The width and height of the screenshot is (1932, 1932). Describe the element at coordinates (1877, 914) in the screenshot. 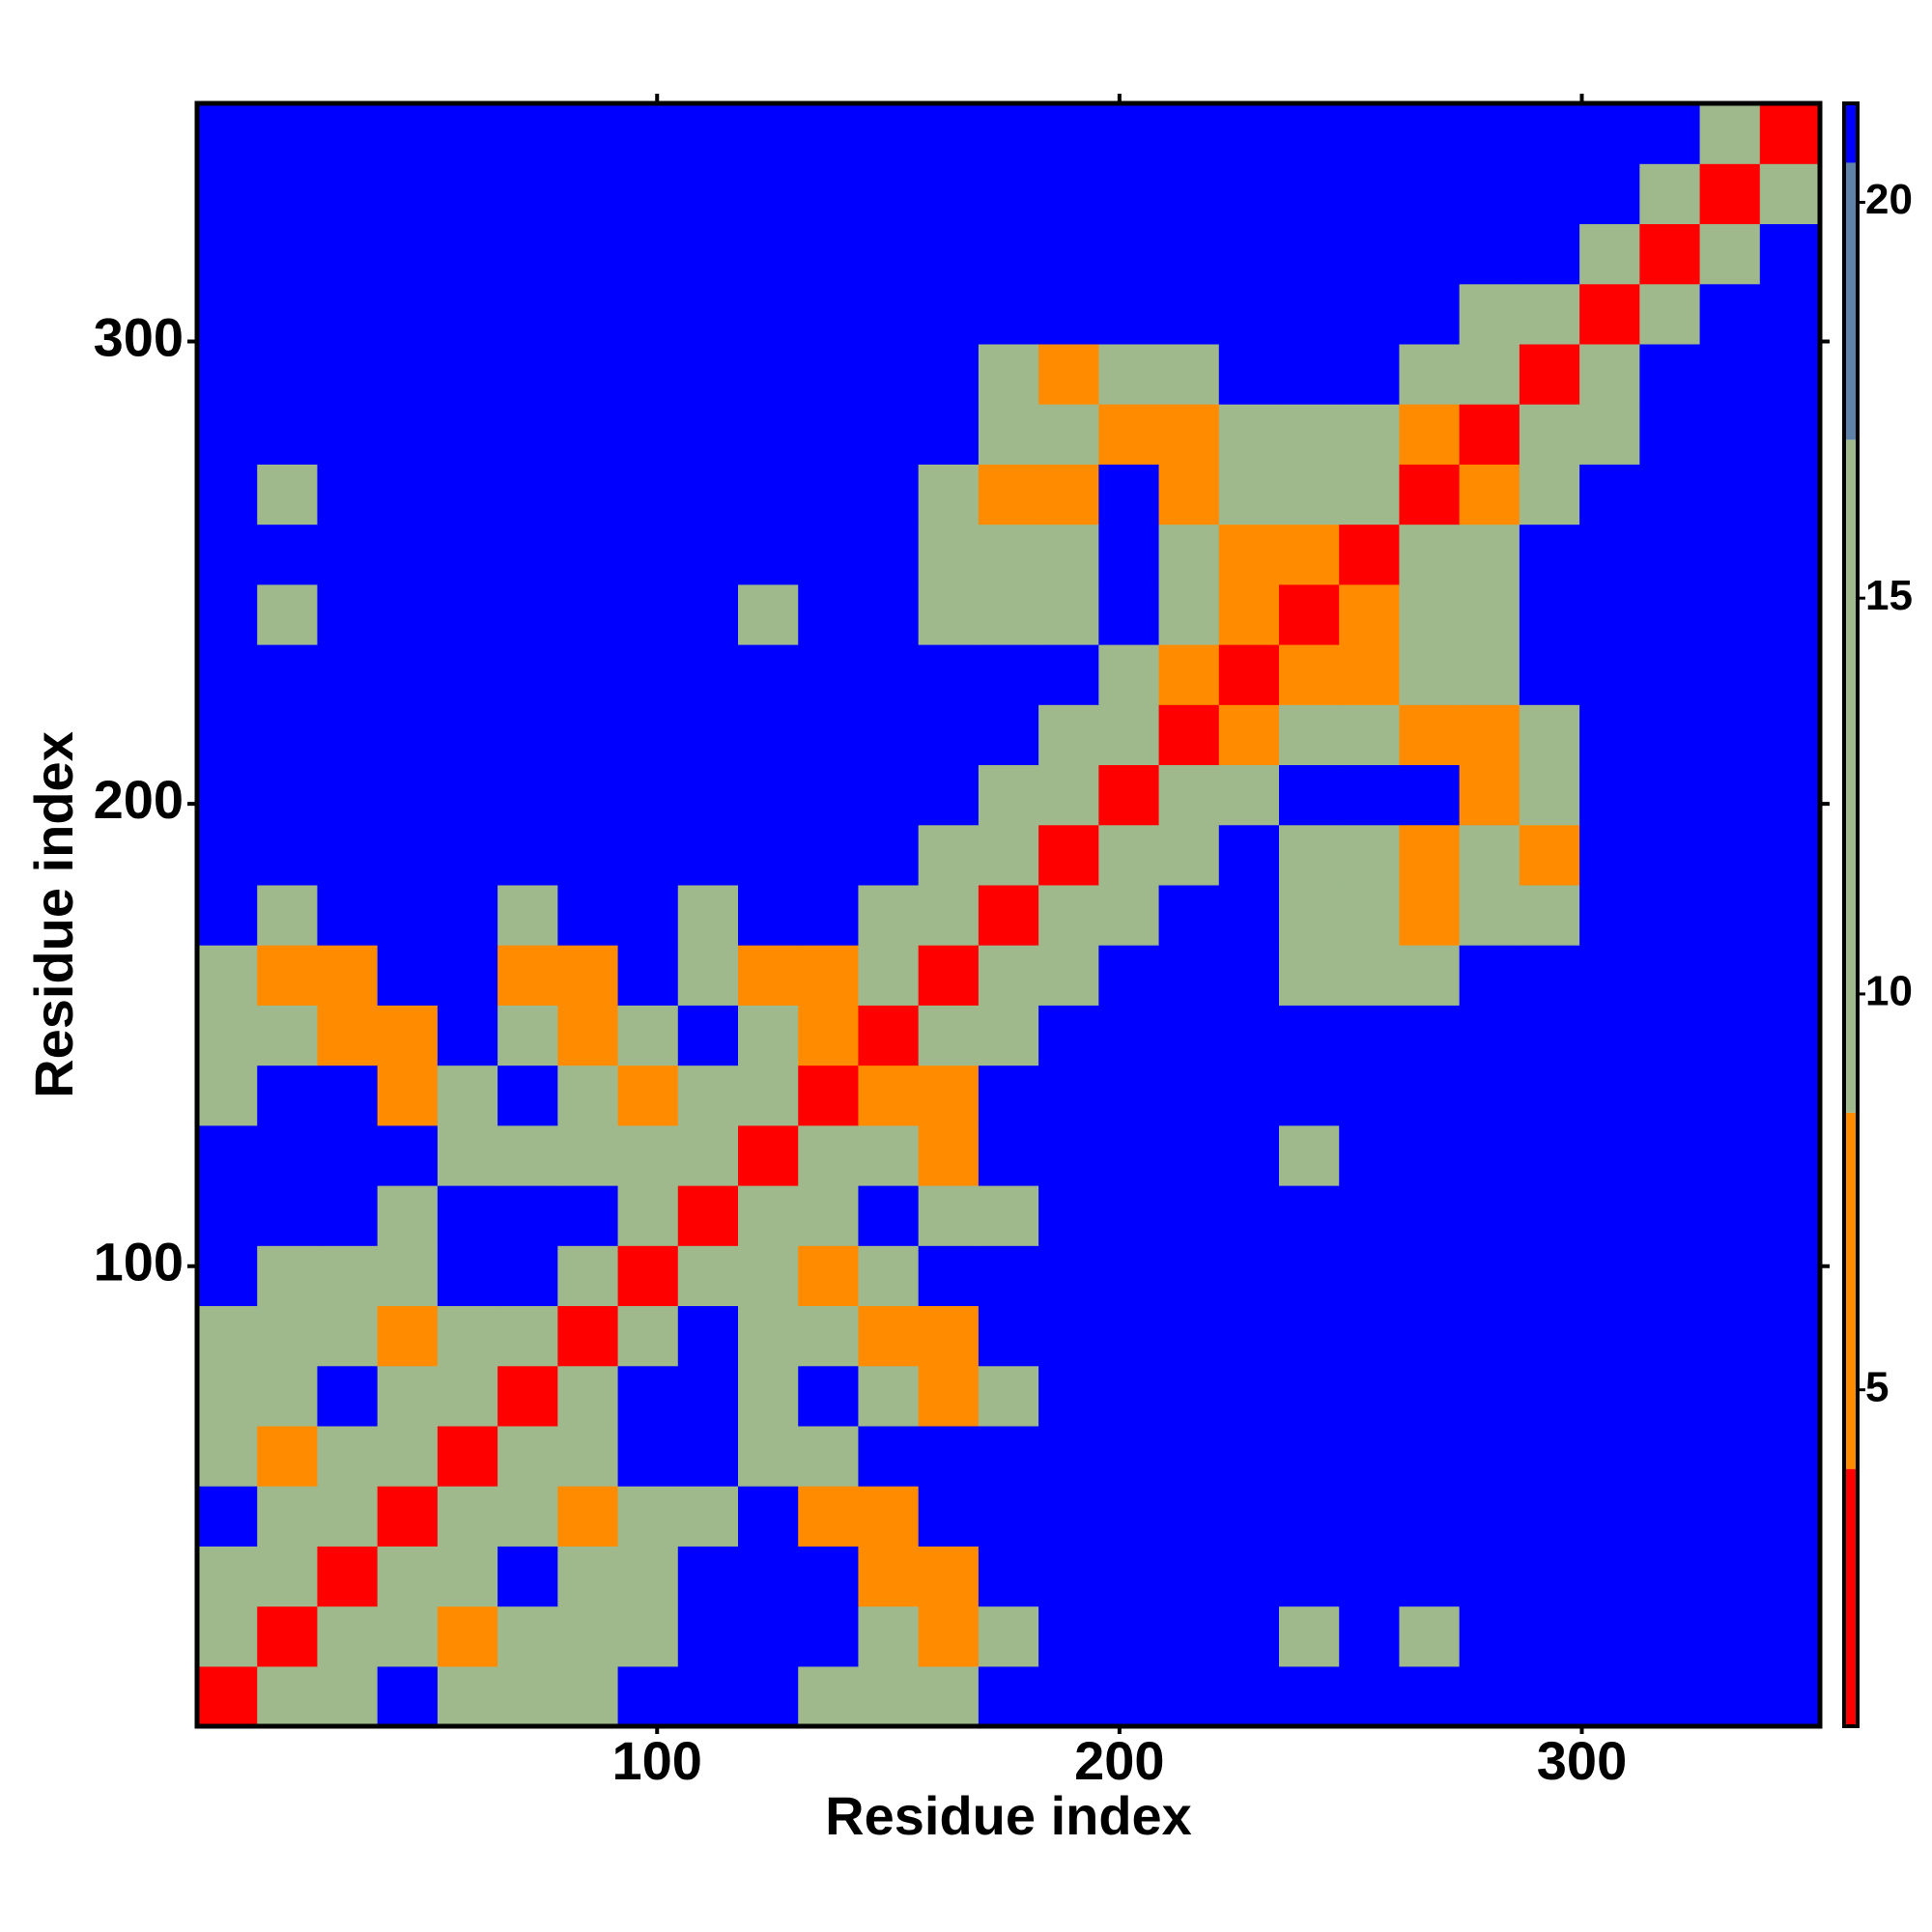

I see `colorbar: 5 10 15 20` at that location.